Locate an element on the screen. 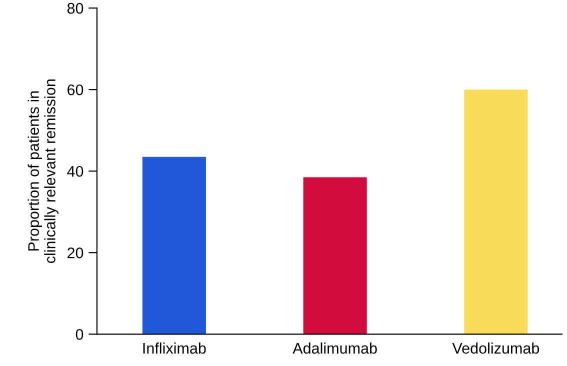  x-tick-label: Vedolizumab is located at coordinates (496, 348).